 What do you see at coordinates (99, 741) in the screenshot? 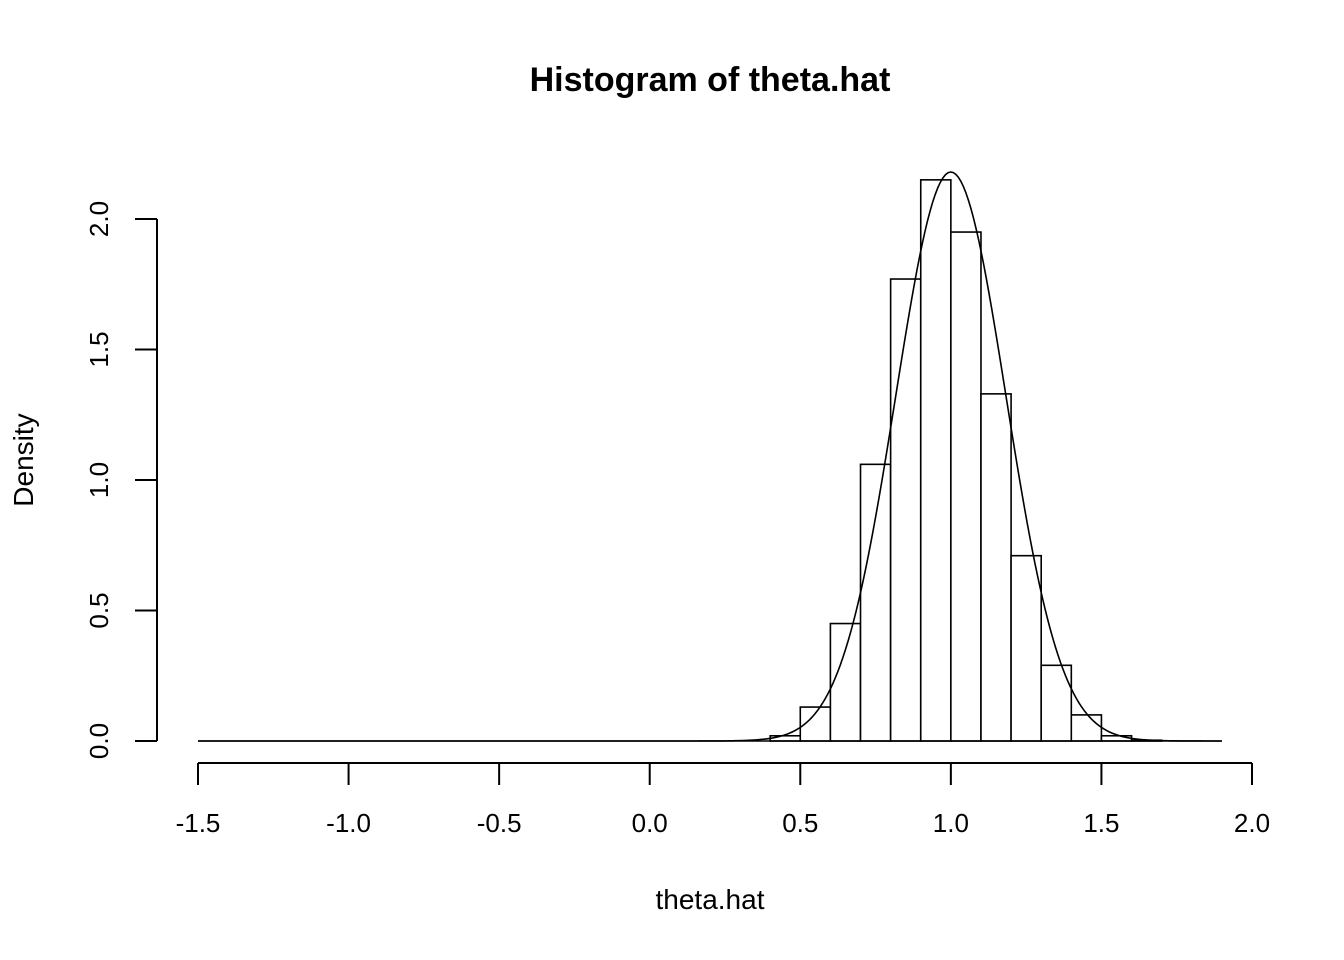
I see `y-tick-label: 0.0` at bounding box center [99, 741].